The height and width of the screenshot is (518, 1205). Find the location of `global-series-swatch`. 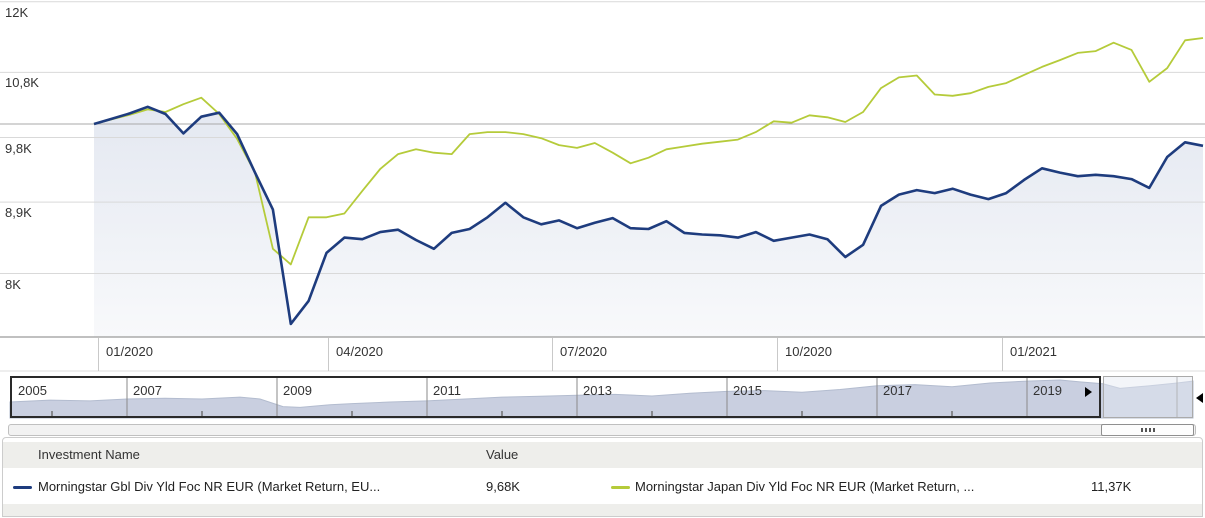

global-series-swatch is located at coordinates (22, 487).